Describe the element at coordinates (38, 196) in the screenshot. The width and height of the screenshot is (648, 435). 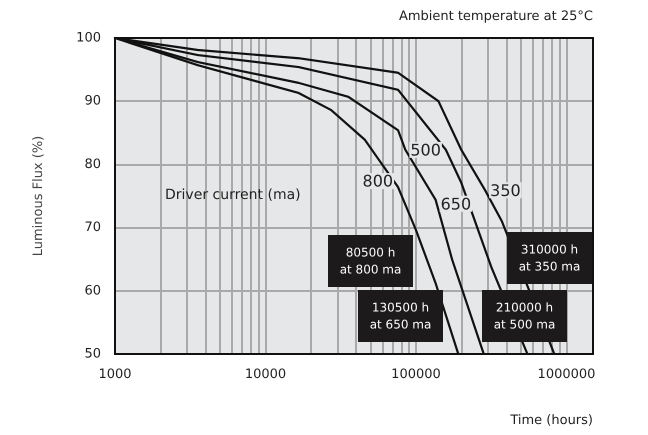
I see `y-axis-title: Luminous Flux (%)` at that location.